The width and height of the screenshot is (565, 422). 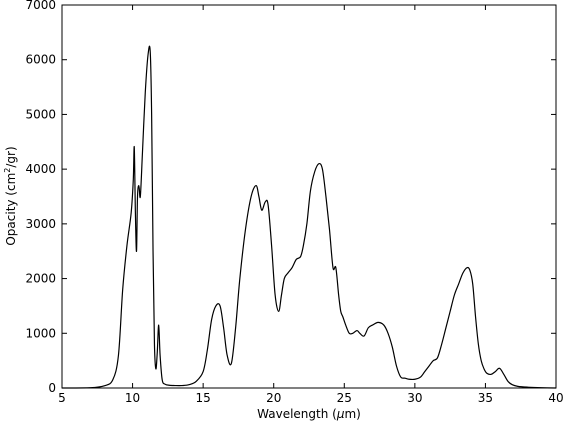 I want to click on x-axis-label-pre: Wavelength (, so click(x=297, y=414).